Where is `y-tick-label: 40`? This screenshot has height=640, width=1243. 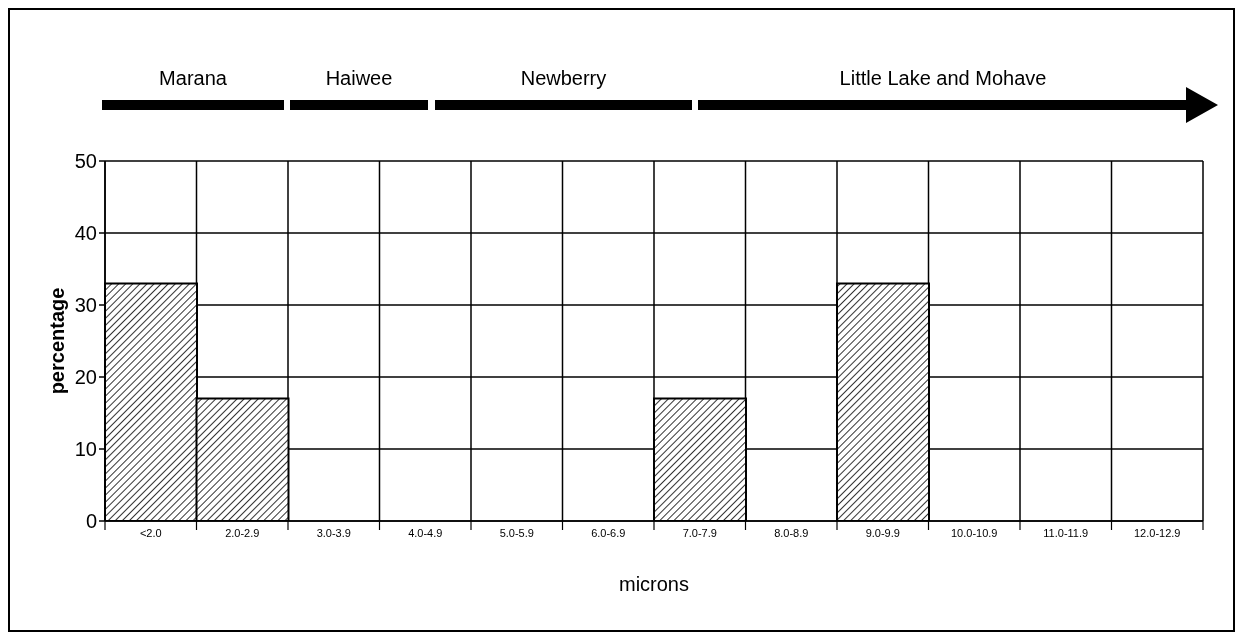 y-tick-label: 40 is located at coordinates (85, 233).